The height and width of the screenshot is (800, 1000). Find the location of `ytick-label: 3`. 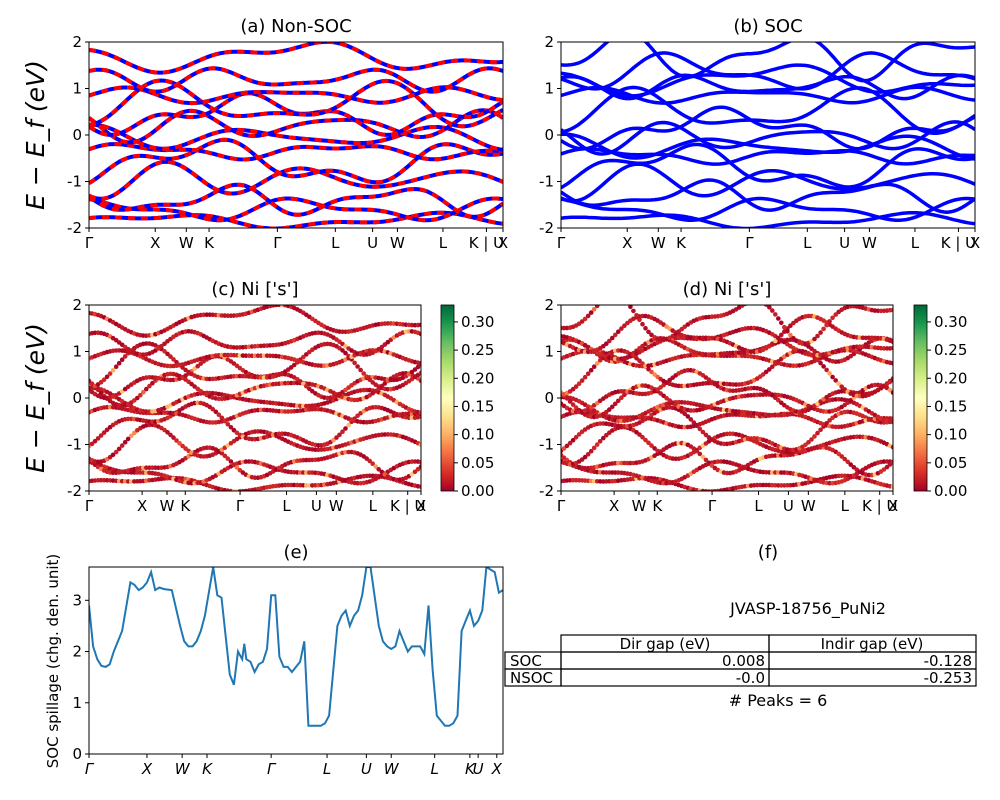

ytick-label: 3 is located at coordinates (77, 600).